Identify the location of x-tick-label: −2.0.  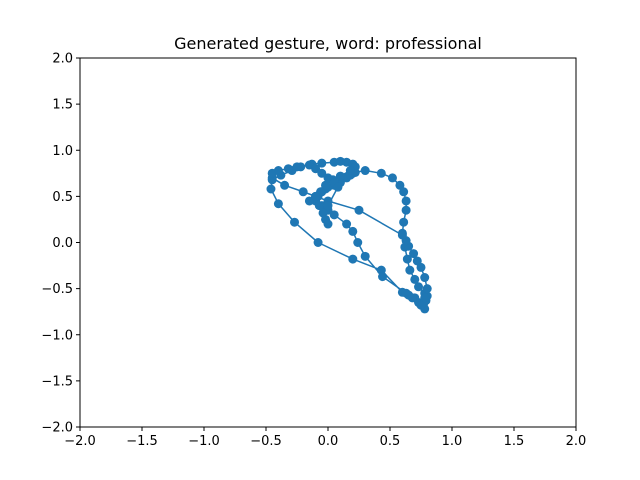
(80, 441).